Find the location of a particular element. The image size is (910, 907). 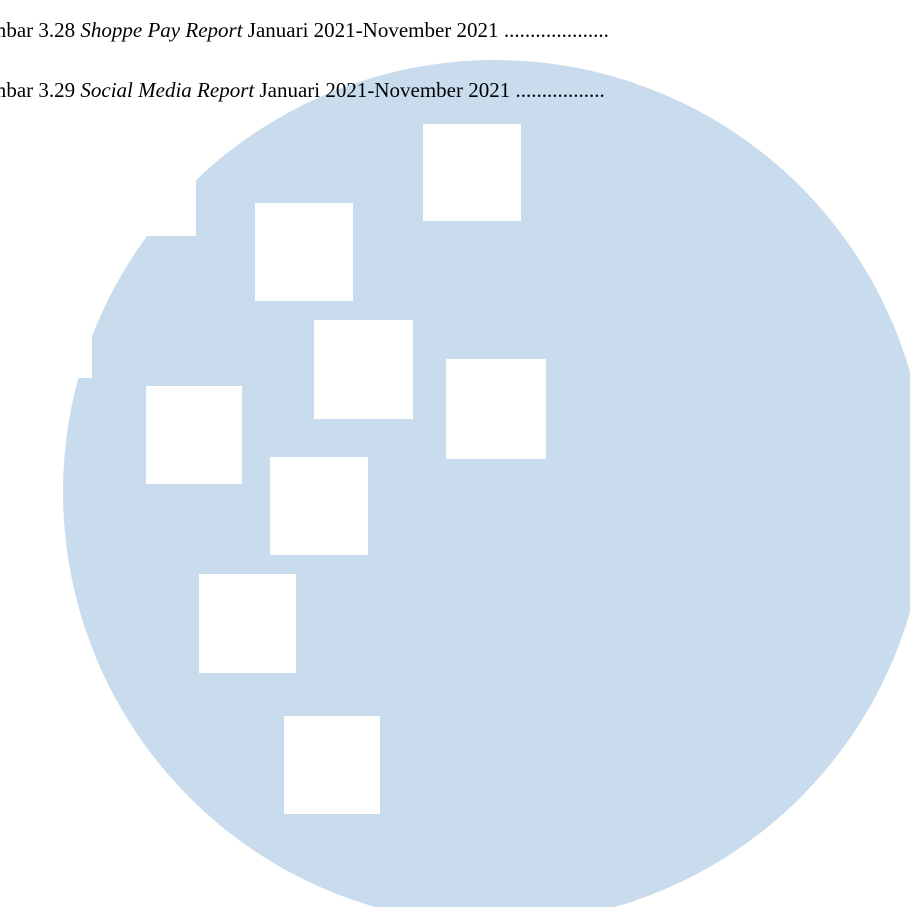

toc-entry-prefix: mbar 3.28 is located at coordinates (38, 30).